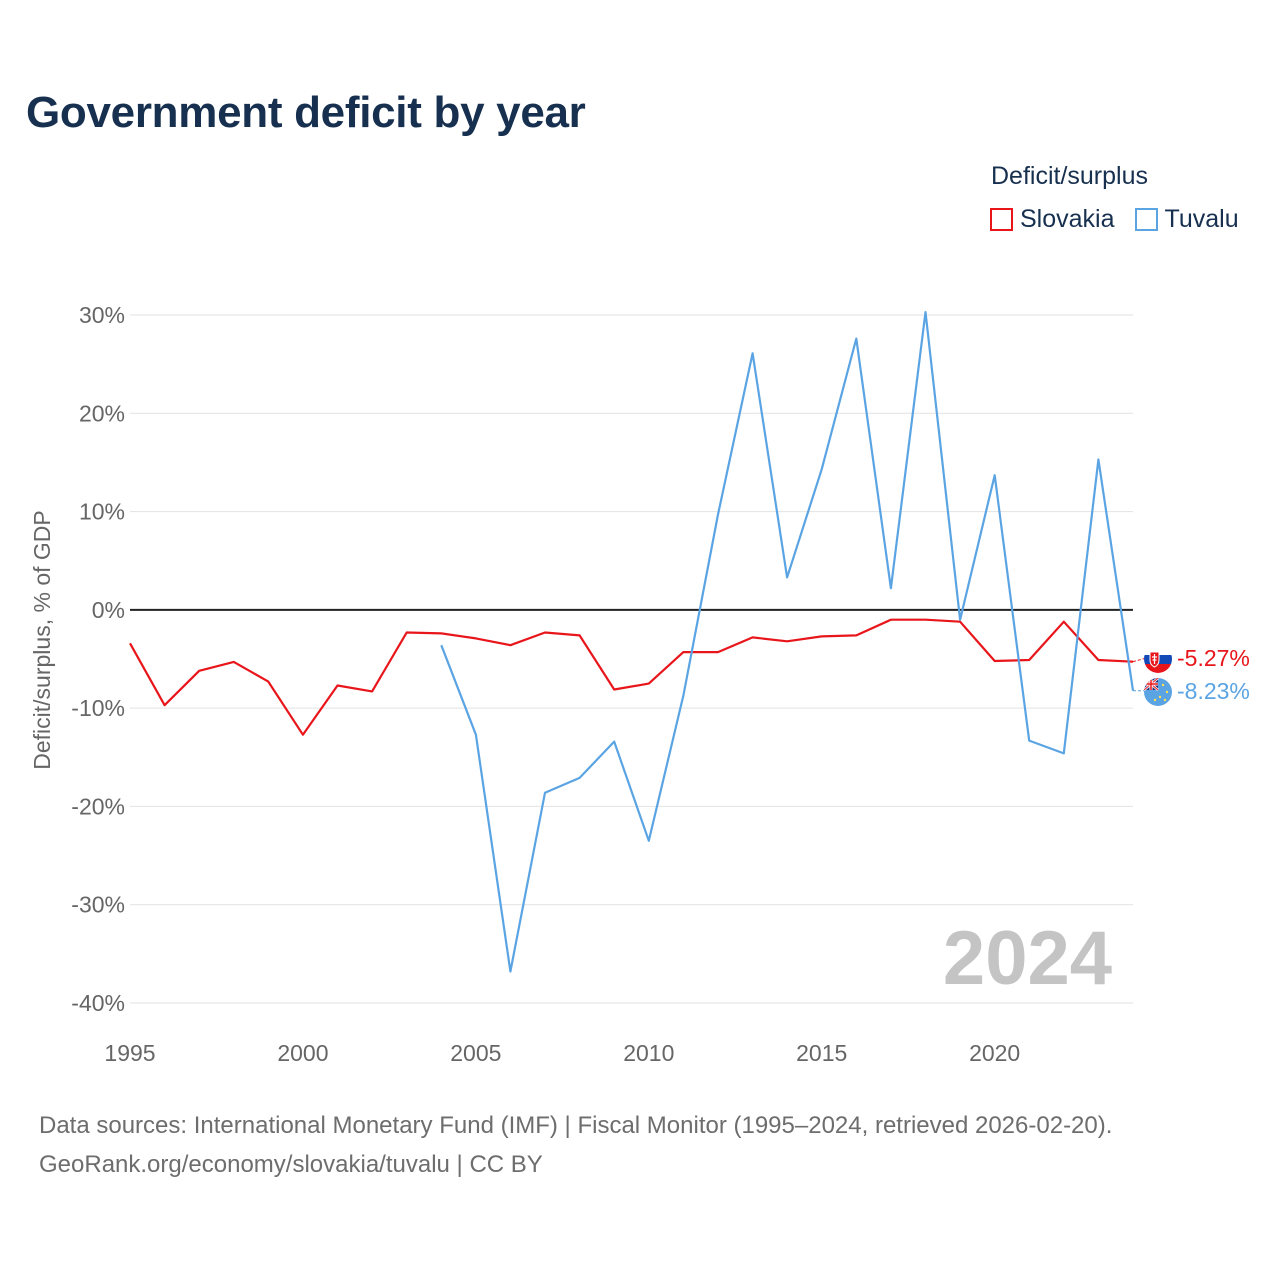 This screenshot has width=1280, height=1280. What do you see at coordinates (1067, 219) in the screenshot?
I see `legend-label-slovakia: Slovakia` at bounding box center [1067, 219].